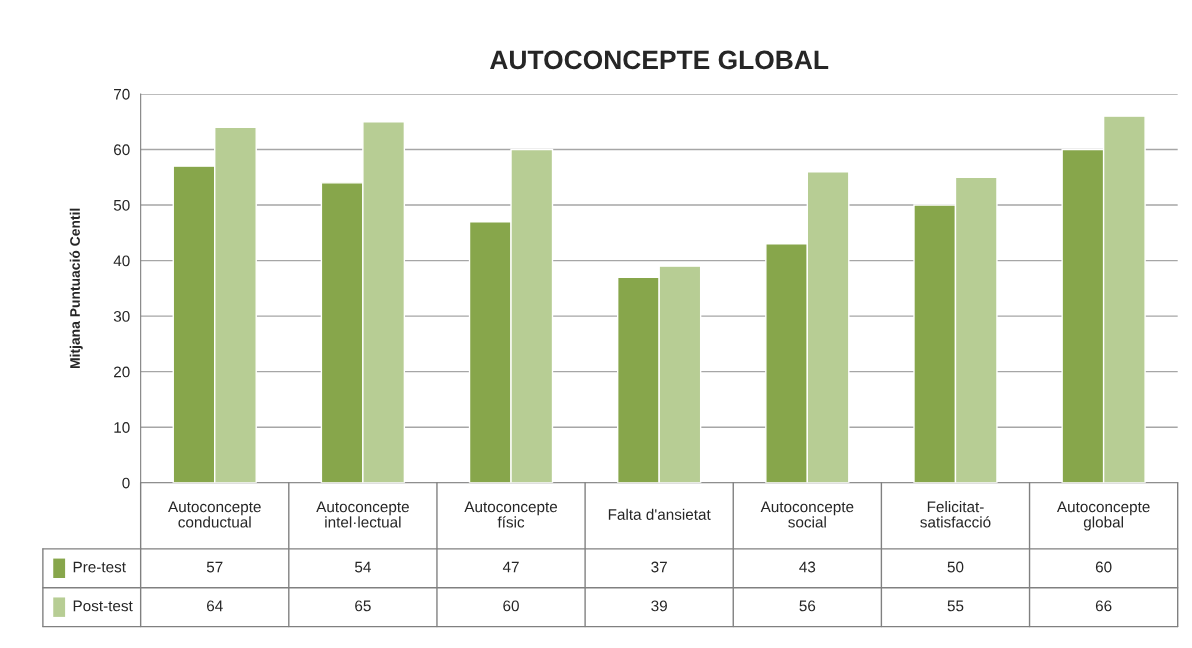 The image size is (1192, 648). I want to click on x-tick-label: Autoconcepte conductual, so click(214, 514).